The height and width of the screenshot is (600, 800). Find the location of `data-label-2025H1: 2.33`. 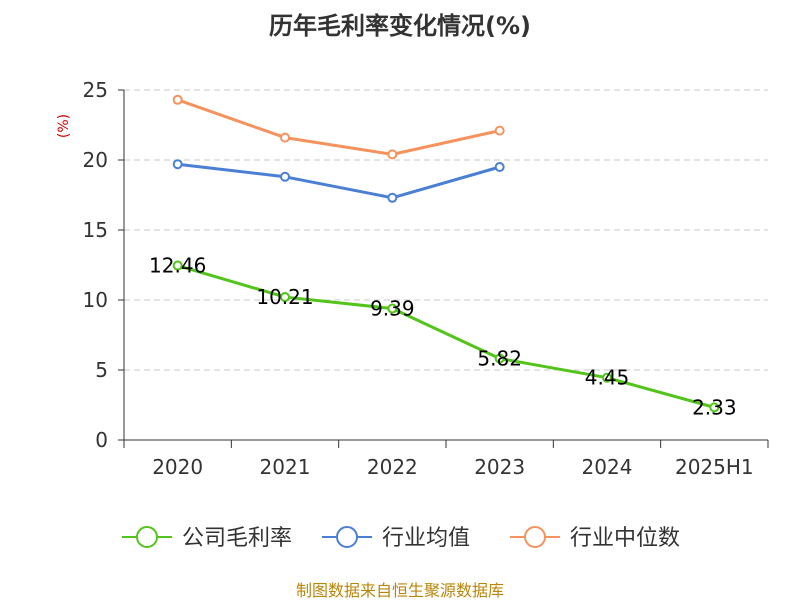

data-label-2025H1: 2.33 is located at coordinates (714, 407).